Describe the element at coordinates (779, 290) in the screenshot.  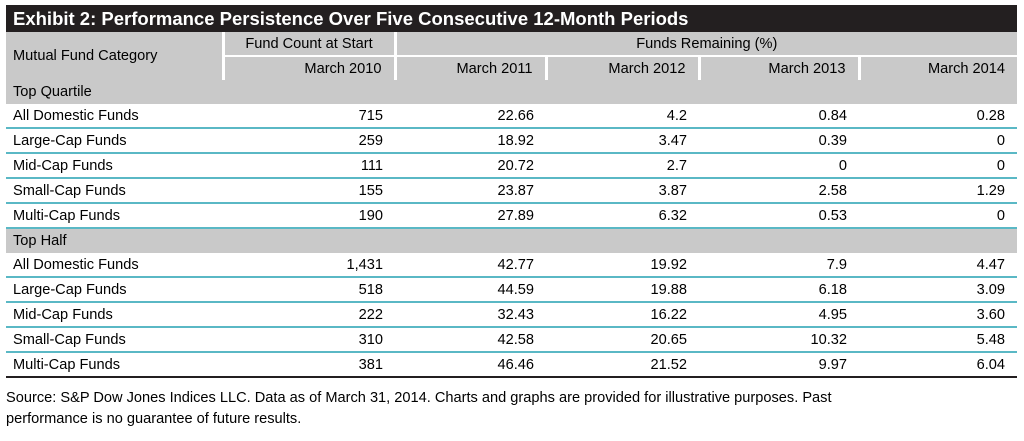
I see `row-value: 6.18` at that location.